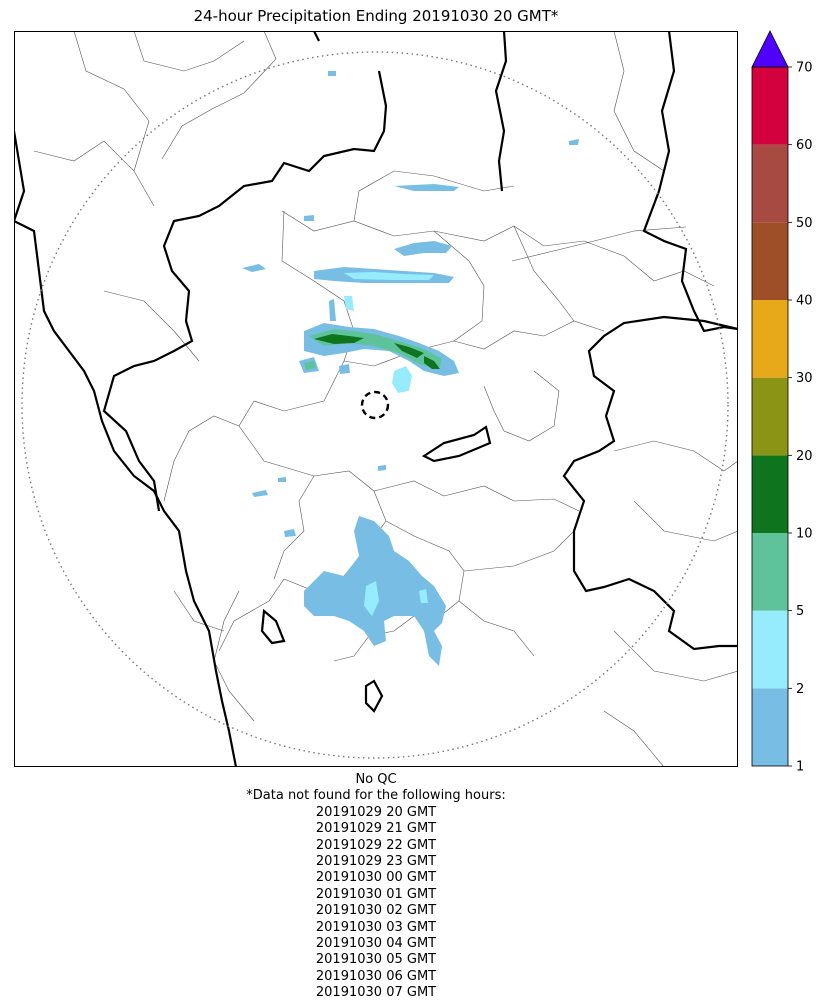 This screenshot has height=1007, width=825. I want to click on radar-site-marker, so click(375, 405).